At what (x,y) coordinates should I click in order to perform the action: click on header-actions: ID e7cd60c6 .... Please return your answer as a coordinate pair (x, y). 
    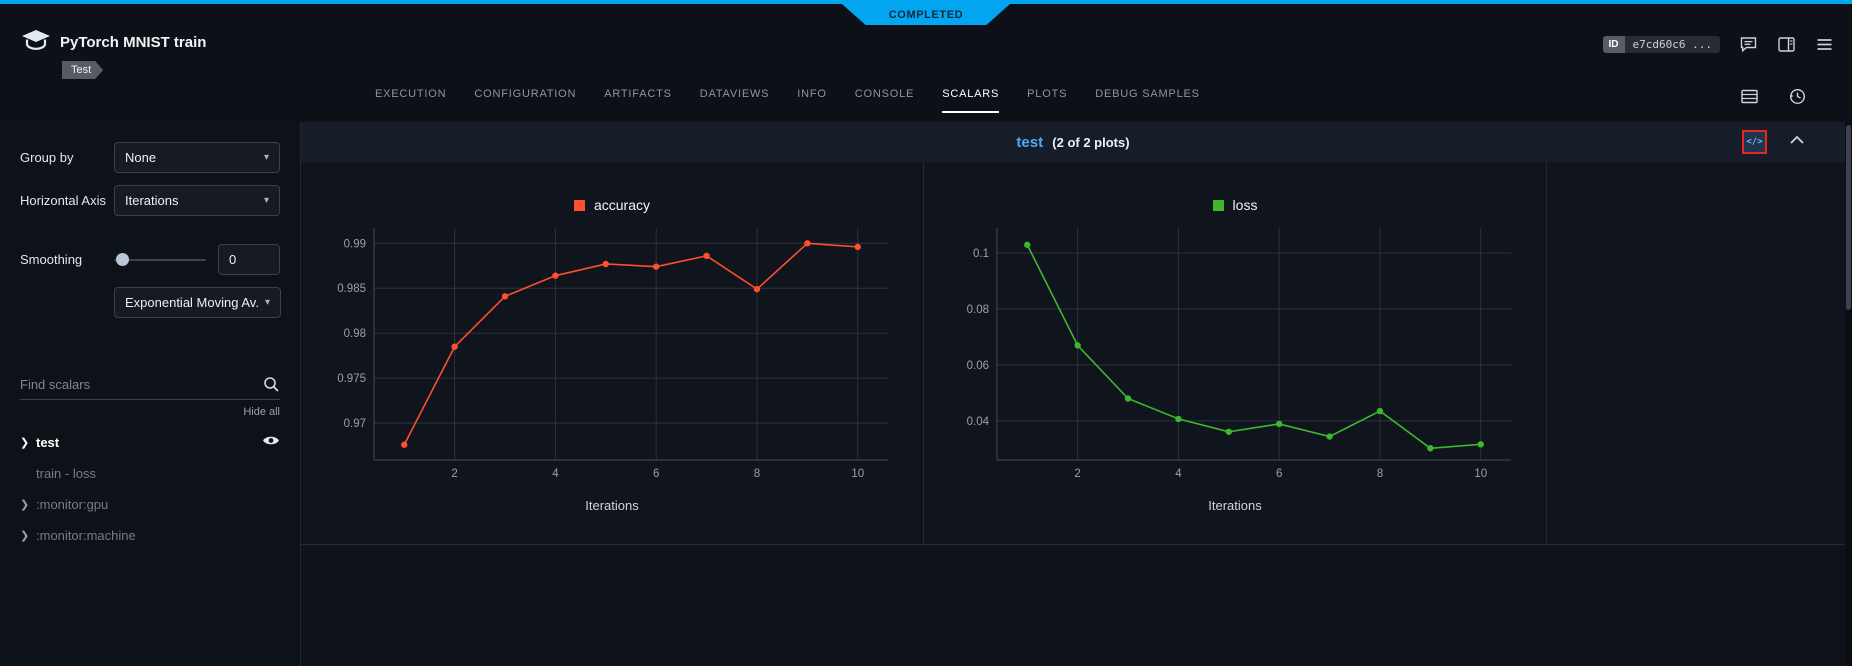
    Looking at the image, I should click on (1718, 44).